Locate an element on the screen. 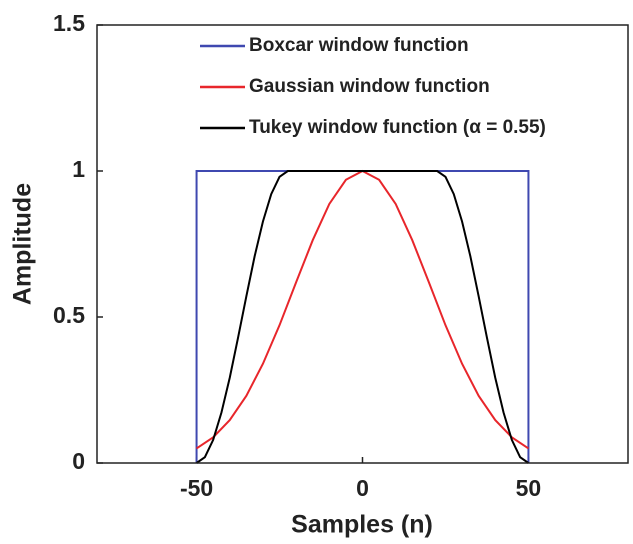 Image resolution: width=633 pixels, height=544 pixels. y-tick-label: 1.5 is located at coordinates (69, 23).